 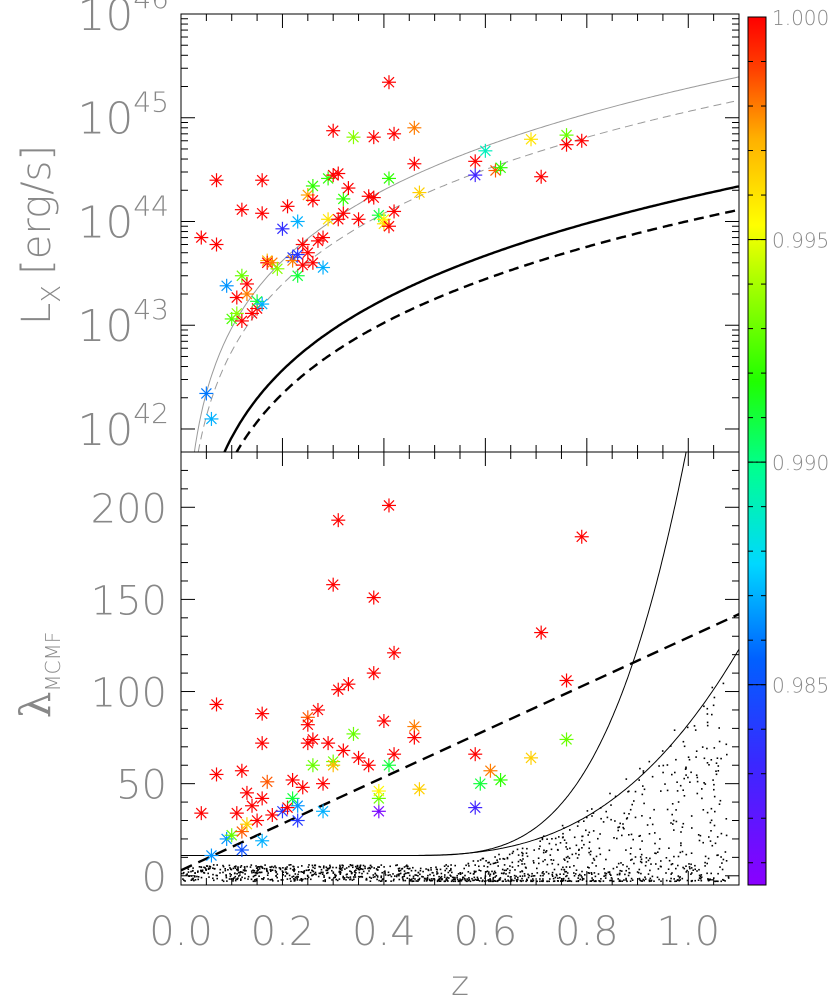 What do you see at coordinates (141, 786) in the screenshot?
I see `bottom-y-tick-label: 50` at bounding box center [141, 786].